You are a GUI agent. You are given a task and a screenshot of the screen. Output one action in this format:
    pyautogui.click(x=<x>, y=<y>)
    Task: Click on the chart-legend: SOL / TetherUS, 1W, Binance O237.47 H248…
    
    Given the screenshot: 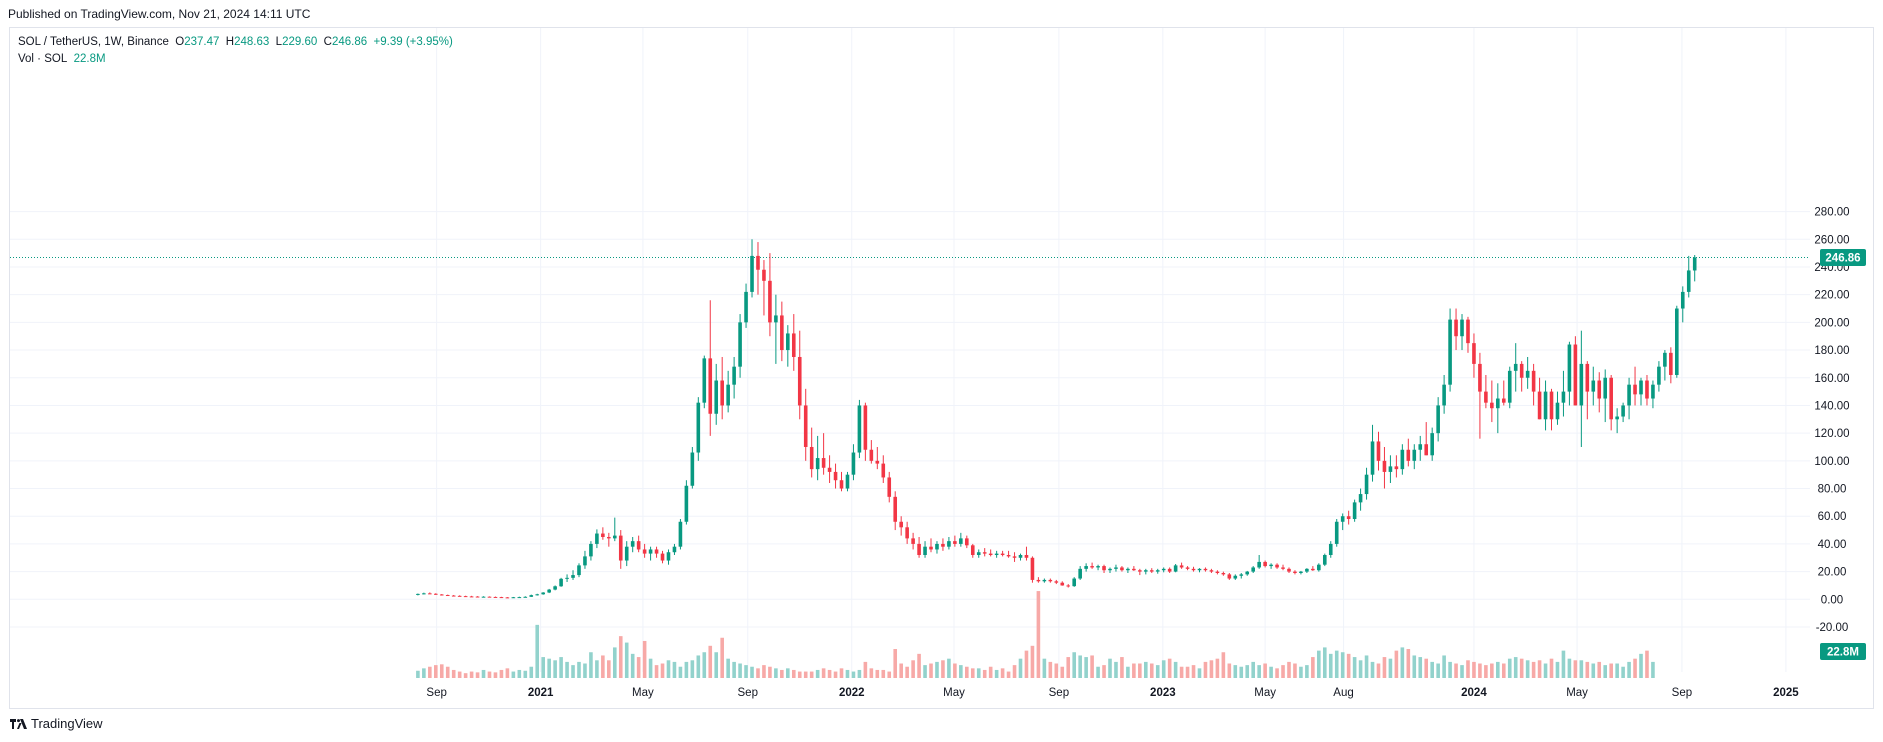 What is the action you would take?
    pyautogui.click(x=235, y=51)
    